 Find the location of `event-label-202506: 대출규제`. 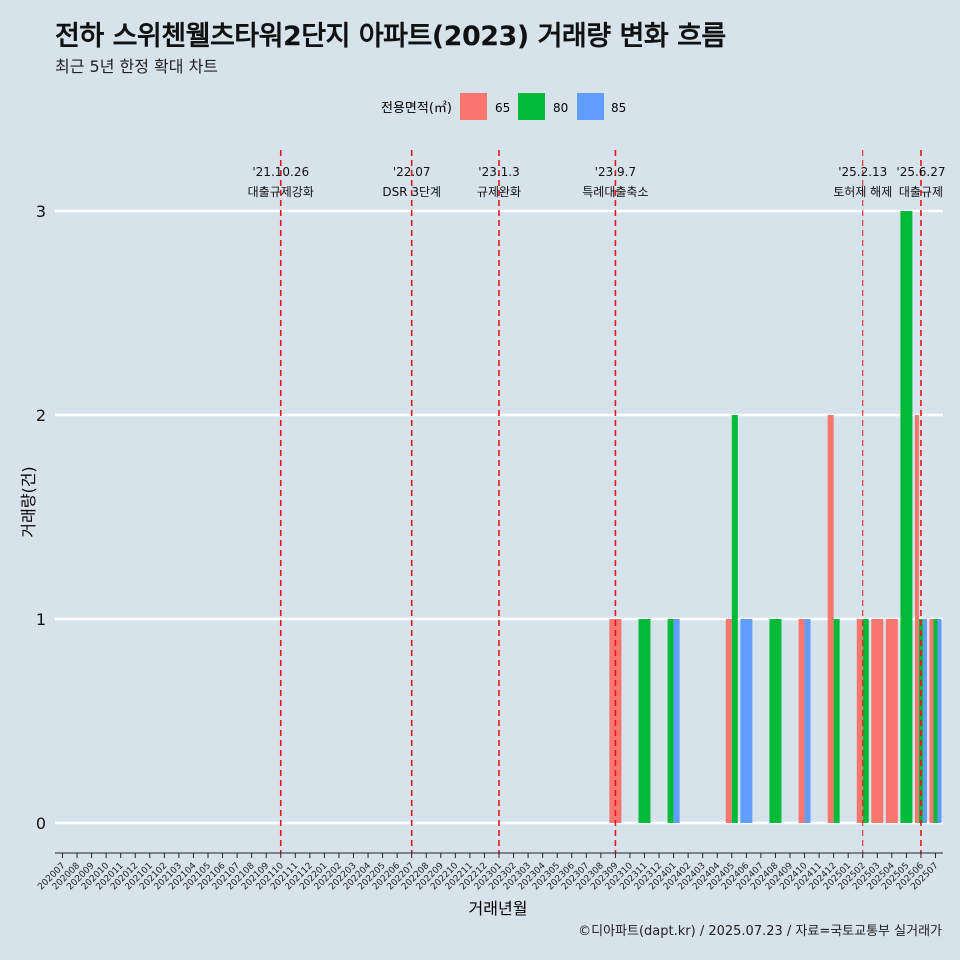

event-label-202506: 대출규제 is located at coordinates (921, 192).